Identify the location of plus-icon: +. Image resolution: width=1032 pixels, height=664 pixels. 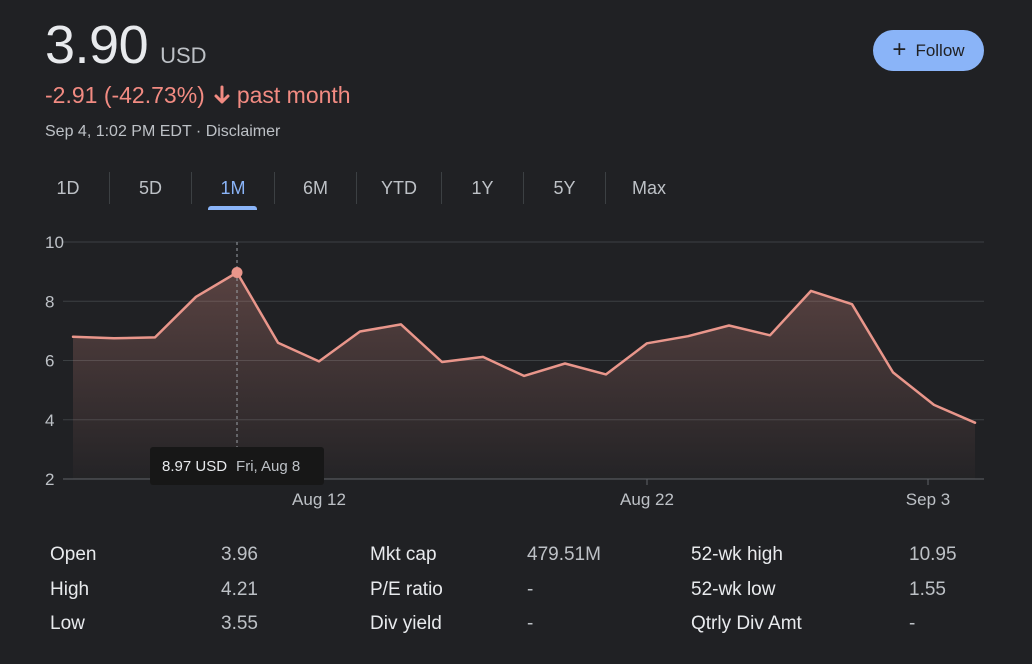
(899, 49).